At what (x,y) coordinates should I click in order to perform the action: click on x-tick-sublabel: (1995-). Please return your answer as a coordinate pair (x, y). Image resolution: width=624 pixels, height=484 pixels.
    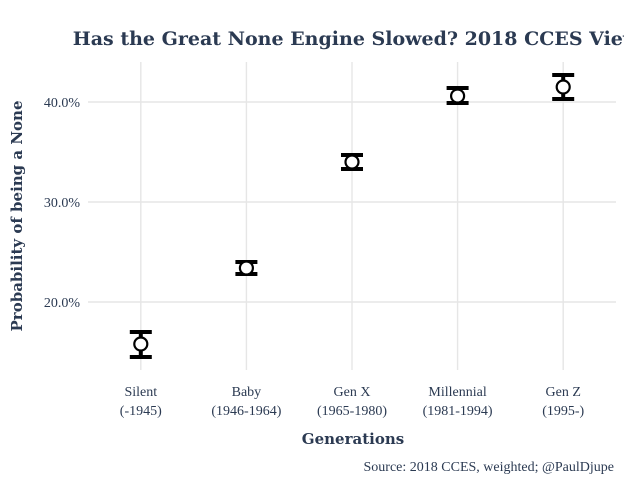
    Looking at the image, I should click on (563, 411).